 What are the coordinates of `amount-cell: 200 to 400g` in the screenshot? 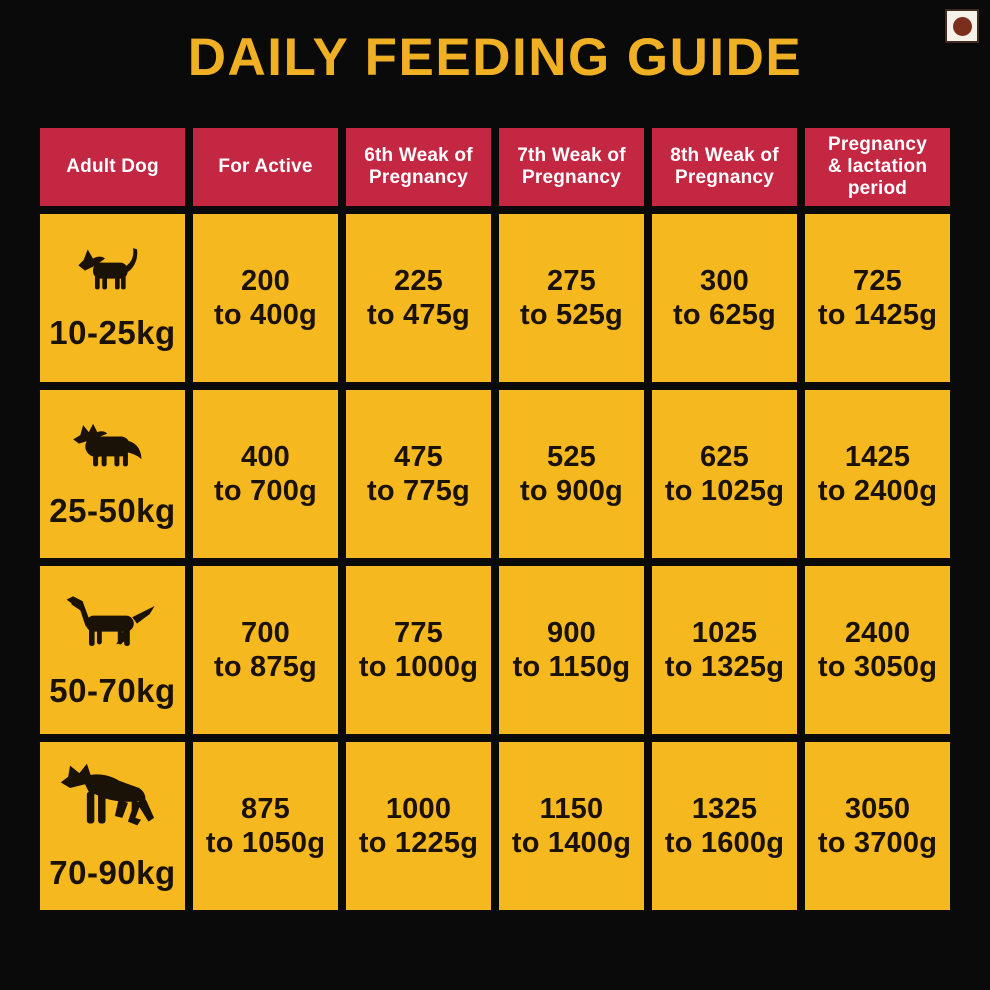 It's located at (265, 298).